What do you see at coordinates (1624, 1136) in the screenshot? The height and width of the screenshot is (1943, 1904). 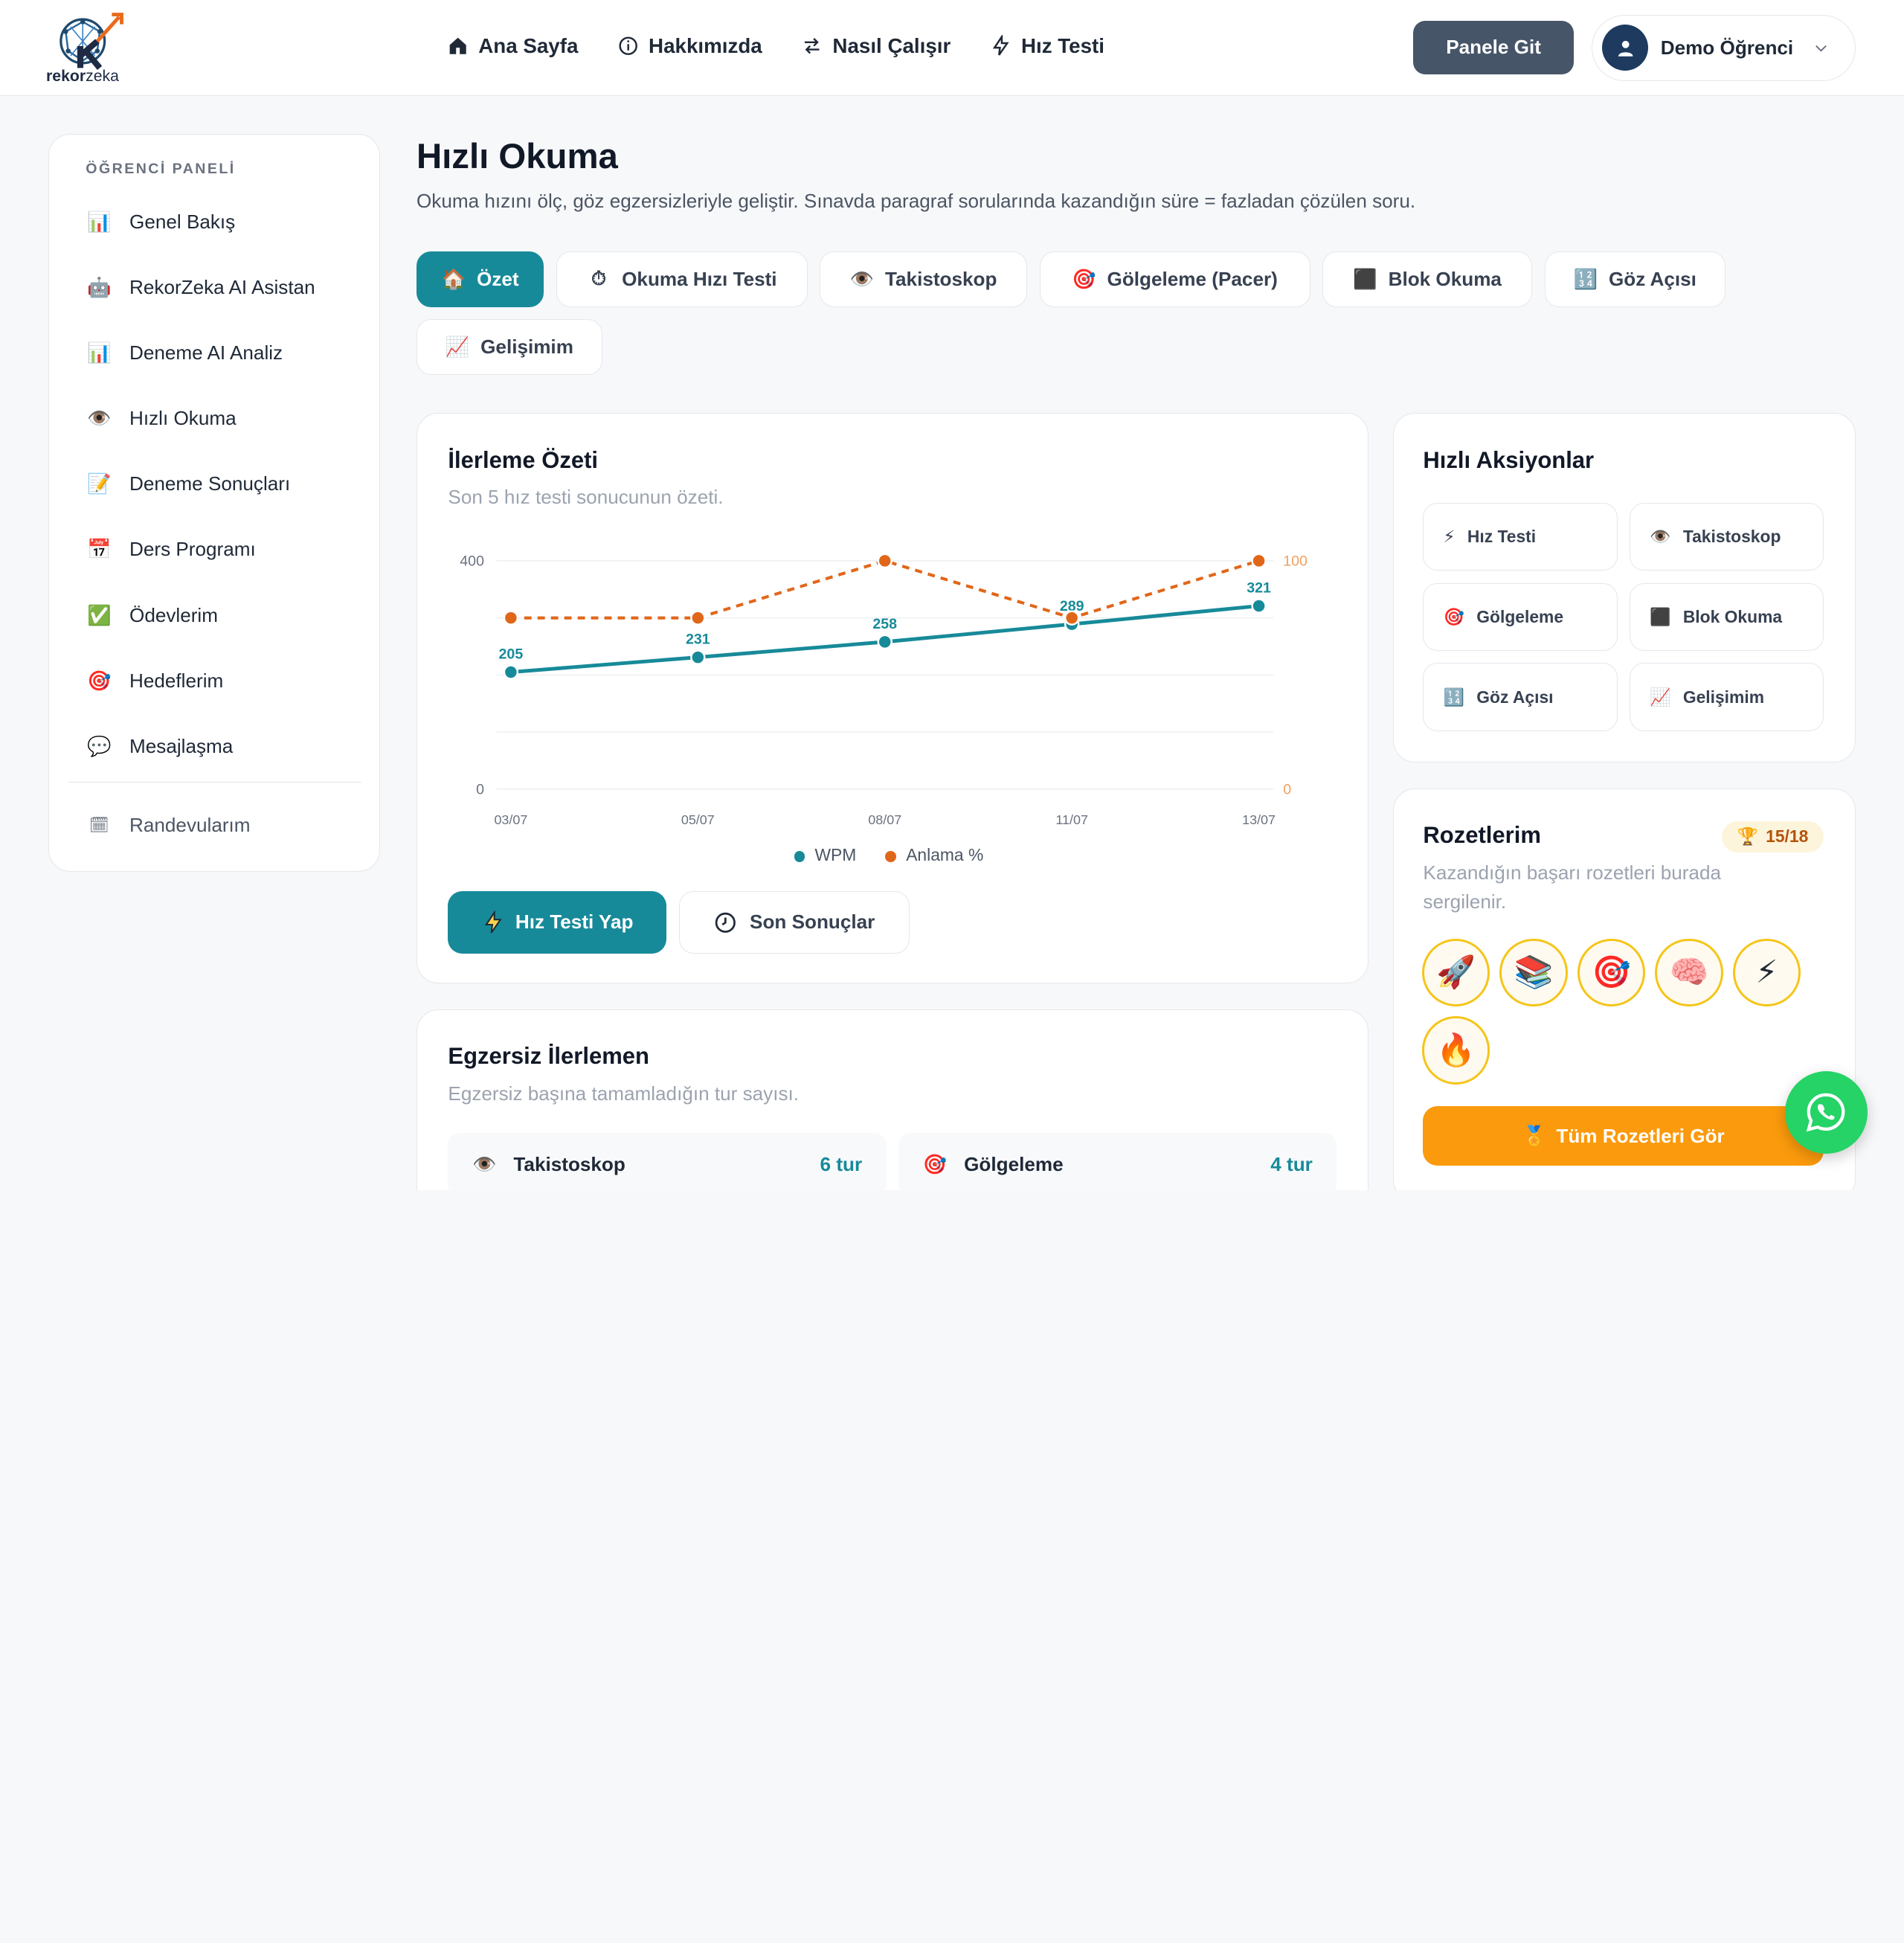 I see `view-all-badges-button: 🏅 Tüm Rozetleri Gör` at bounding box center [1624, 1136].